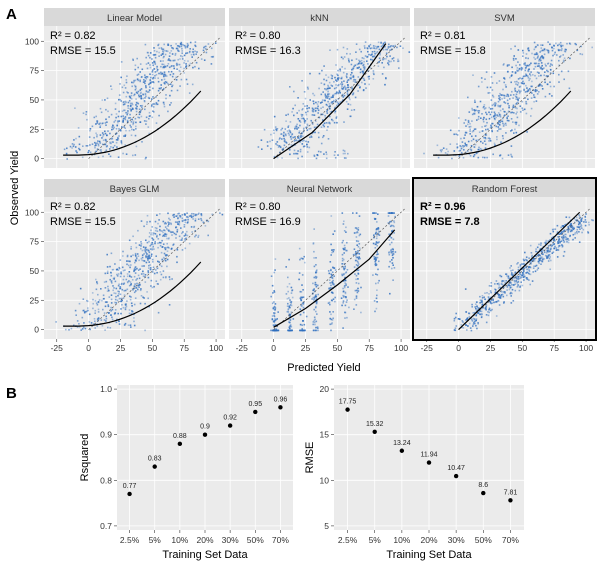  What do you see at coordinates (255, 412) in the screenshot?
I see `data-point` at bounding box center [255, 412].